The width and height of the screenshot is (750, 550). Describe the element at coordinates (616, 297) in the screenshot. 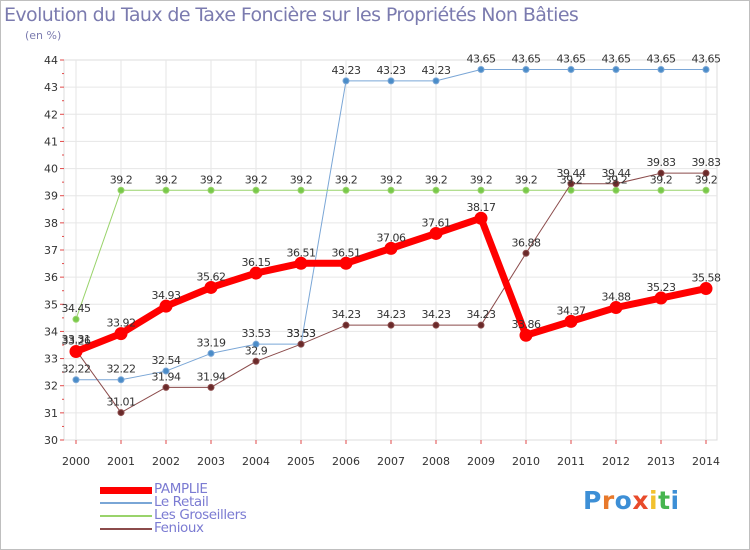

I see `data-label-pamplie: 34.88` at that location.